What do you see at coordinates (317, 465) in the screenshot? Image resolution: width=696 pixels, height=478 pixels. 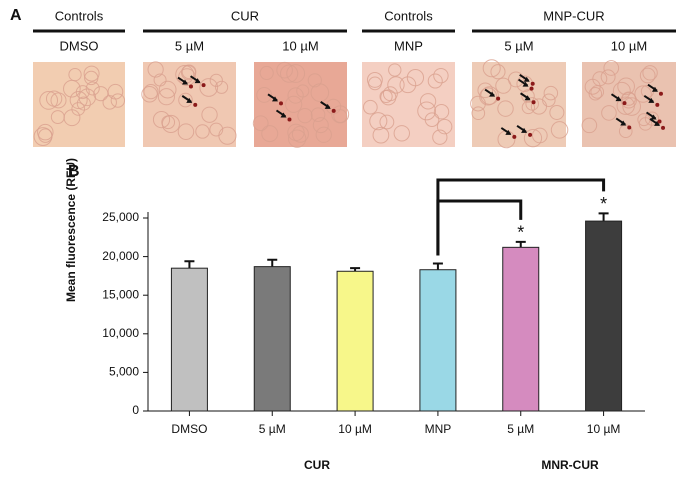 I see `group-label: CUR` at bounding box center [317, 465].